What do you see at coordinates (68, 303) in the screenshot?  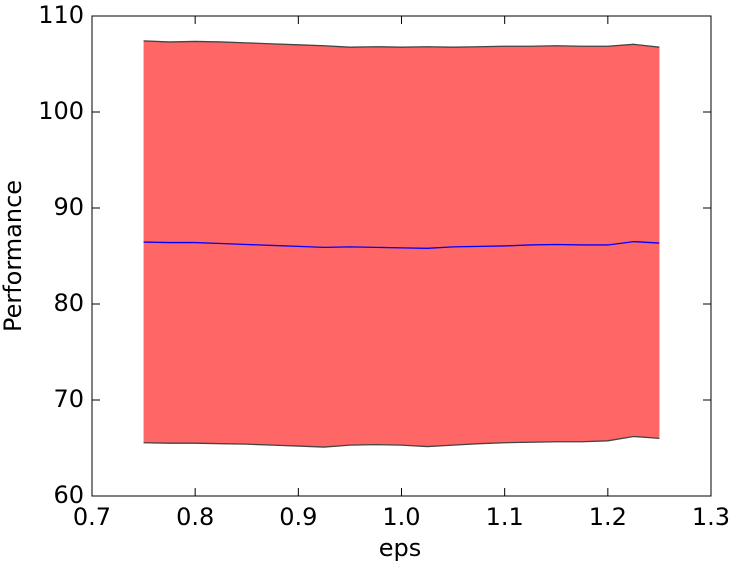 I see `y-tick-label: 80` at bounding box center [68, 303].